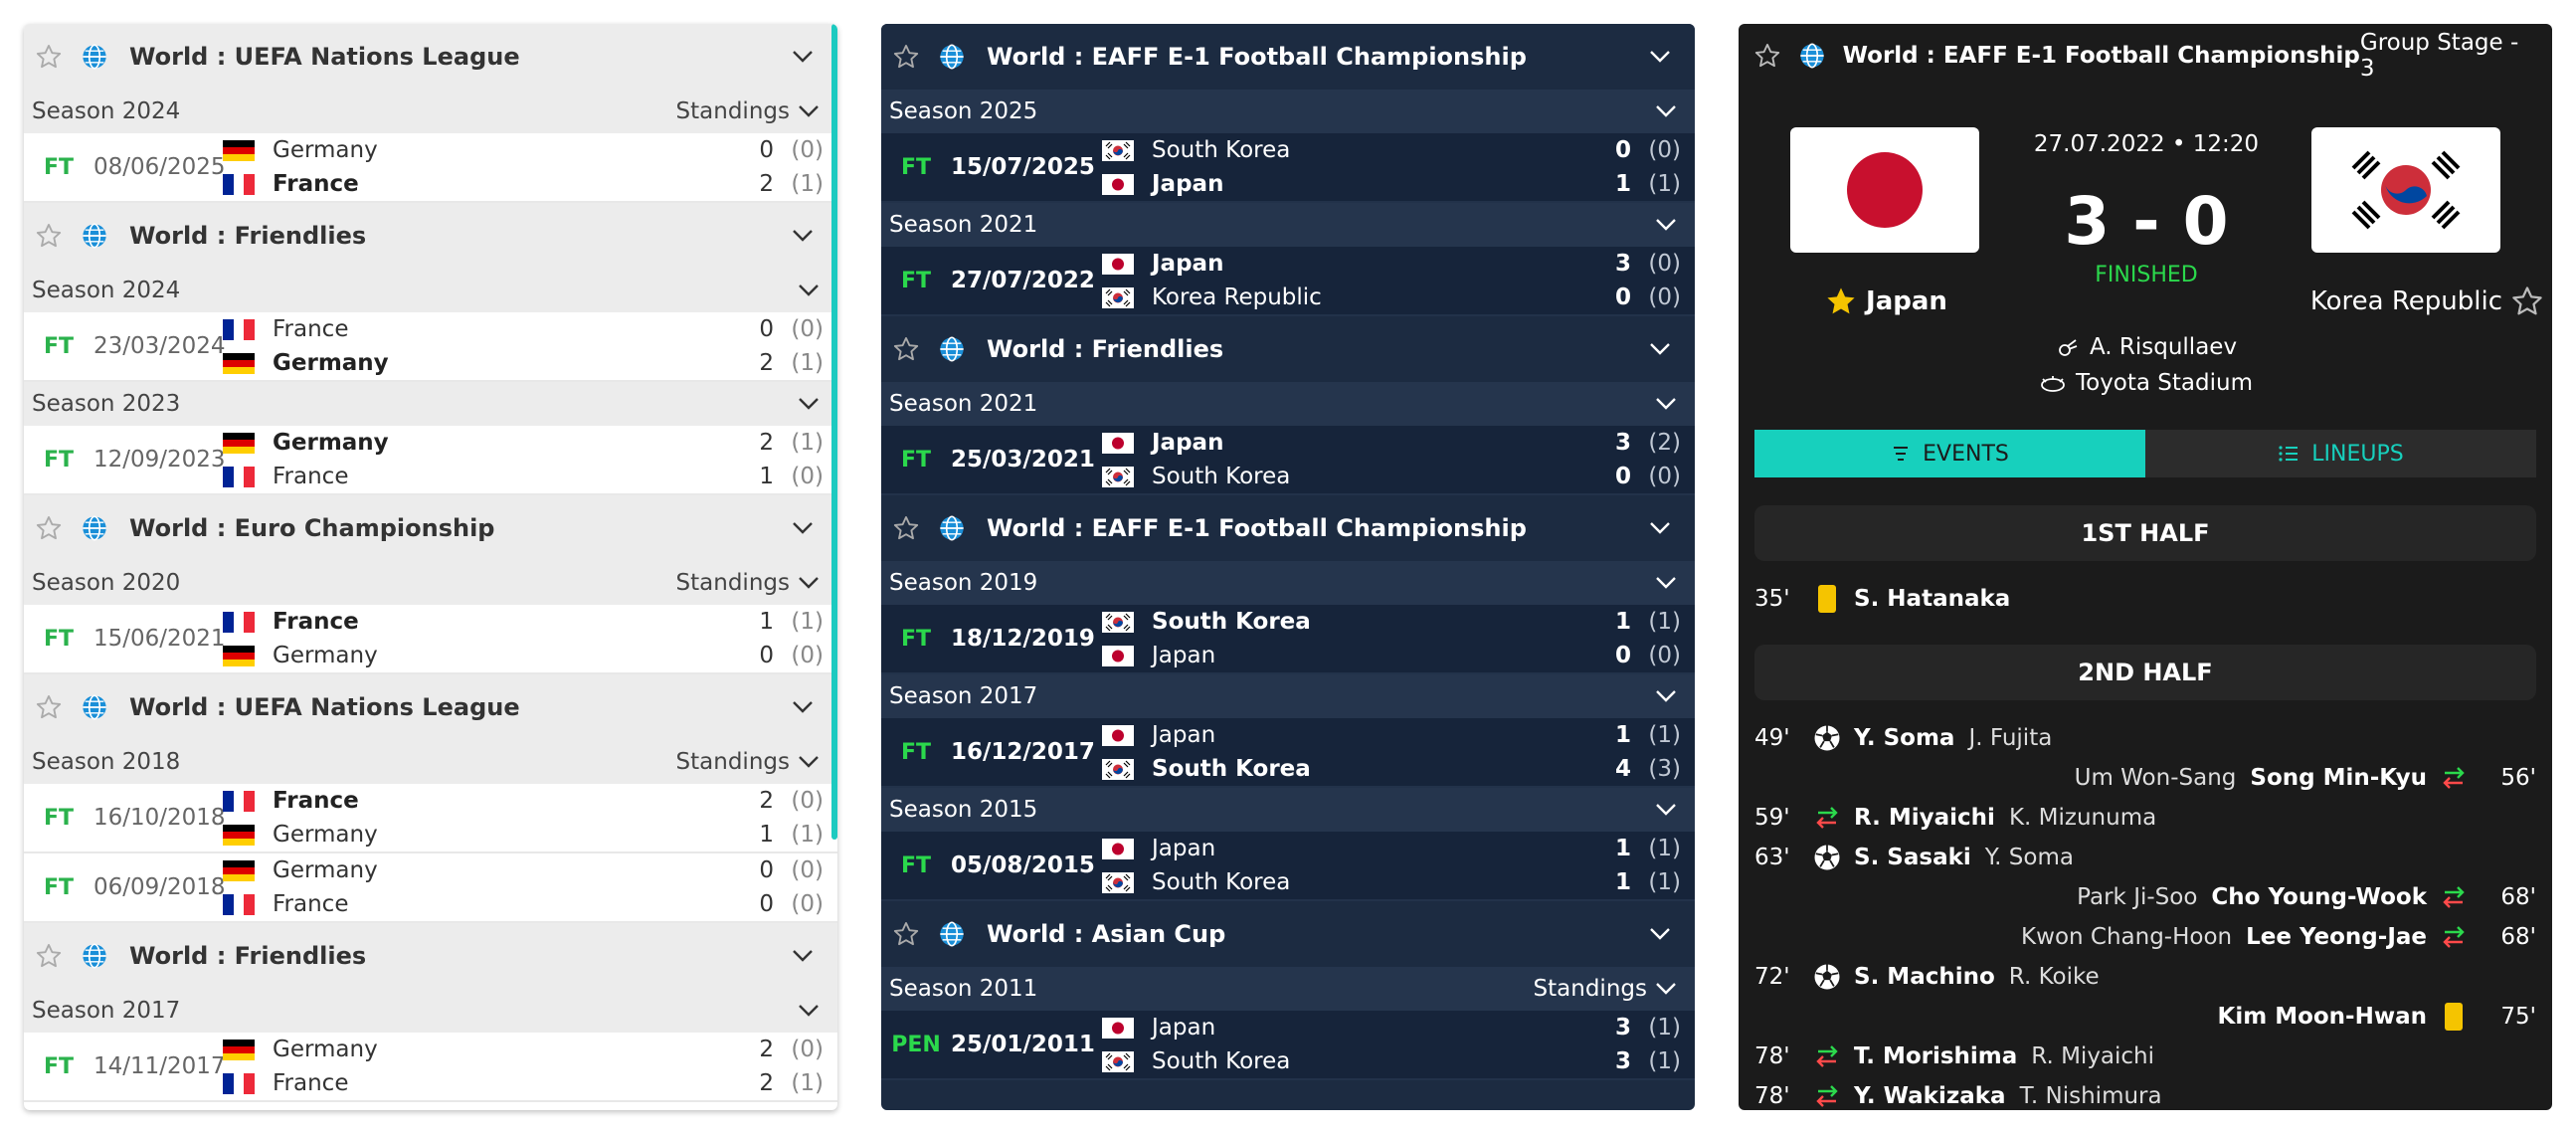 This screenshot has height=1135, width=2576. I want to click on away-team-name: France, so click(311, 904).